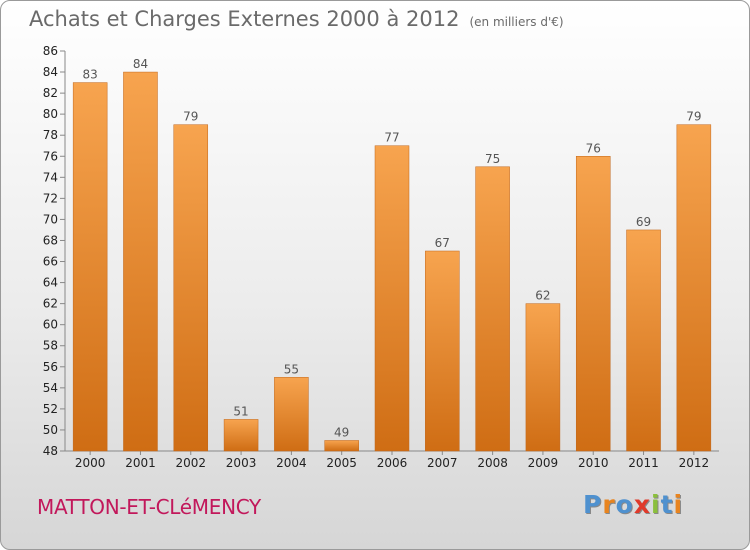 The width and height of the screenshot is (750, 550). I want to click on city-name: MATTON-ET-CLéMENCY, so click(149, 507).